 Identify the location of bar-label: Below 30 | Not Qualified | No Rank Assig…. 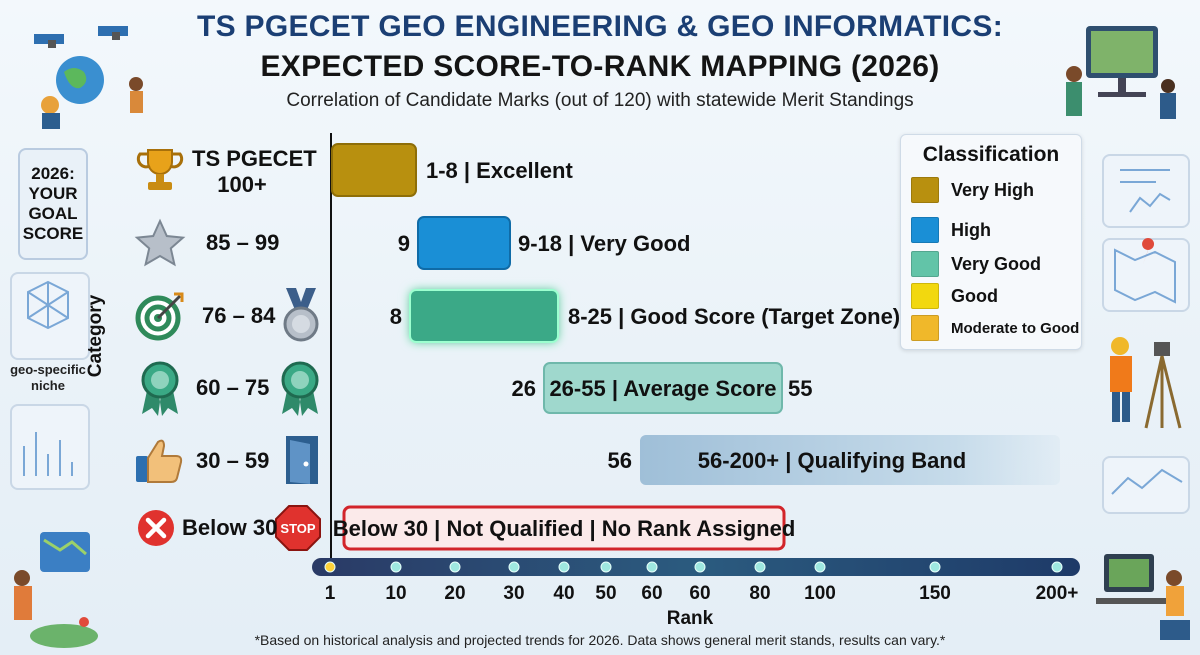
(564, 528).